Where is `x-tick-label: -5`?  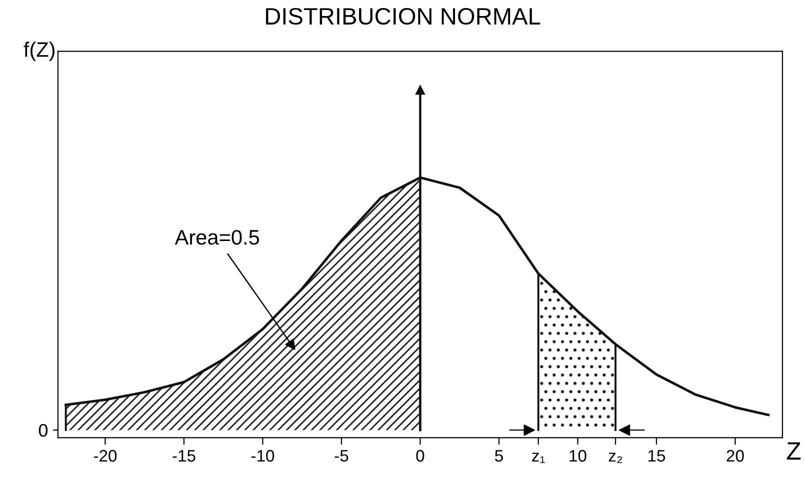 x-tick-label: -5 is located at coordinates (341, 456).